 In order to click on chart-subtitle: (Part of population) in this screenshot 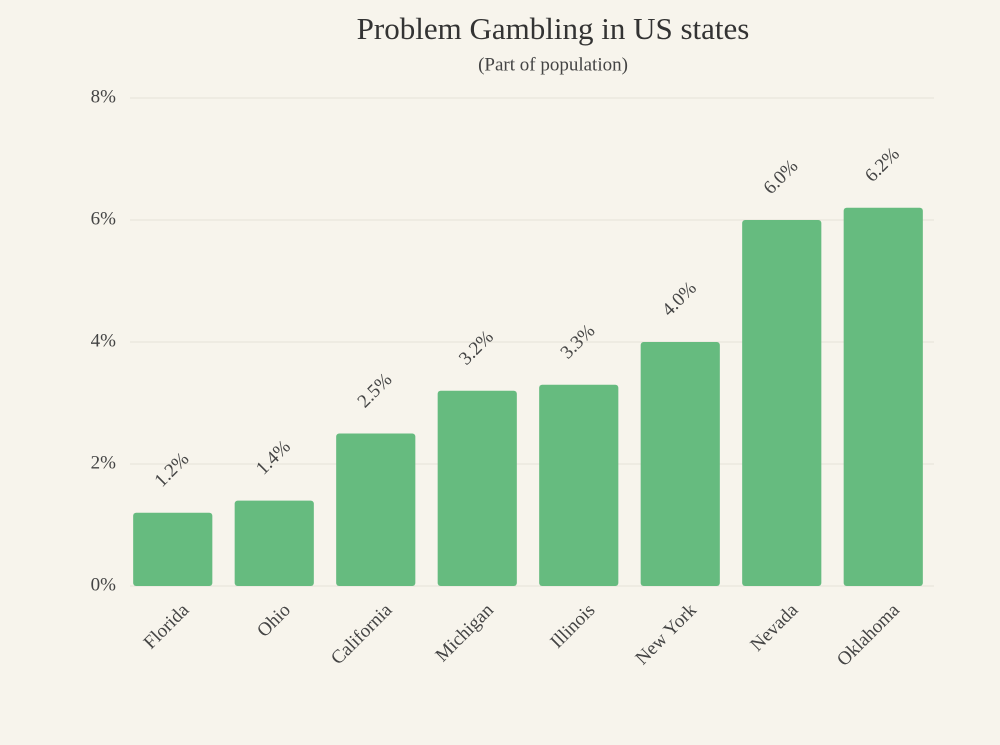, I will do `click(553, 64)`.